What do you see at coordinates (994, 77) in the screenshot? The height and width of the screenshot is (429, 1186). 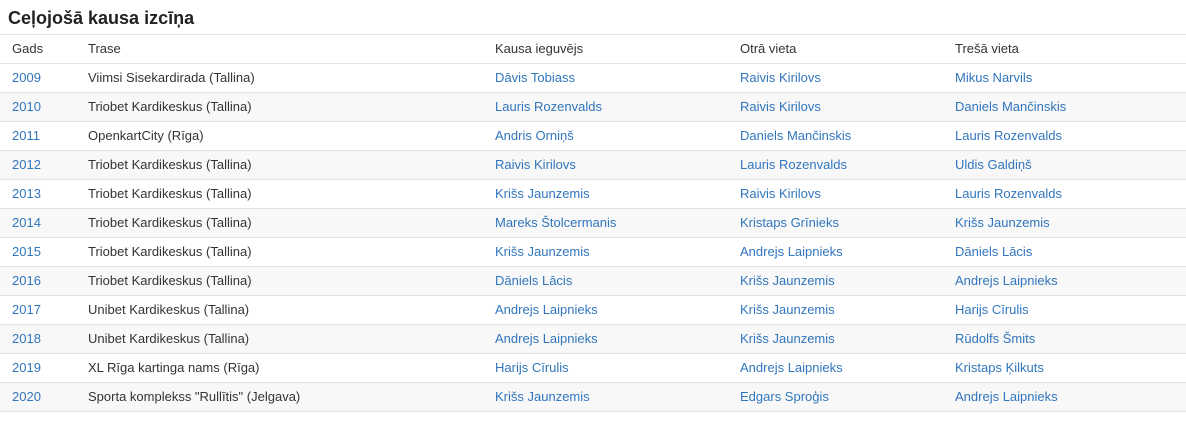 I see `third-place-link: Mikus Narvils` at bounding box center [994, 77].